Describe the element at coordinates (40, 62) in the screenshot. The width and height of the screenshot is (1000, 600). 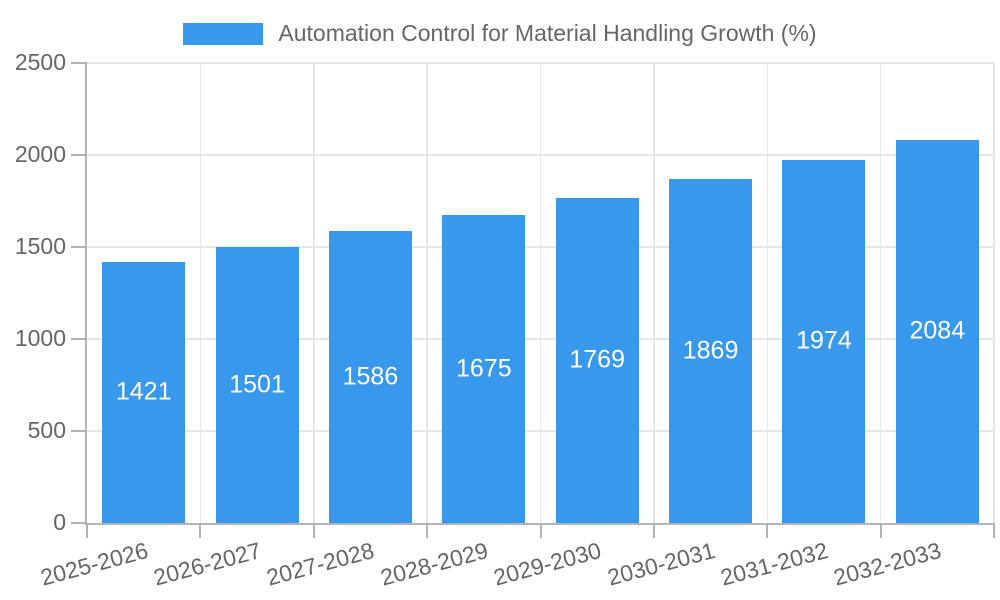
I see `y-axis-tick-label: 2500` at that location.